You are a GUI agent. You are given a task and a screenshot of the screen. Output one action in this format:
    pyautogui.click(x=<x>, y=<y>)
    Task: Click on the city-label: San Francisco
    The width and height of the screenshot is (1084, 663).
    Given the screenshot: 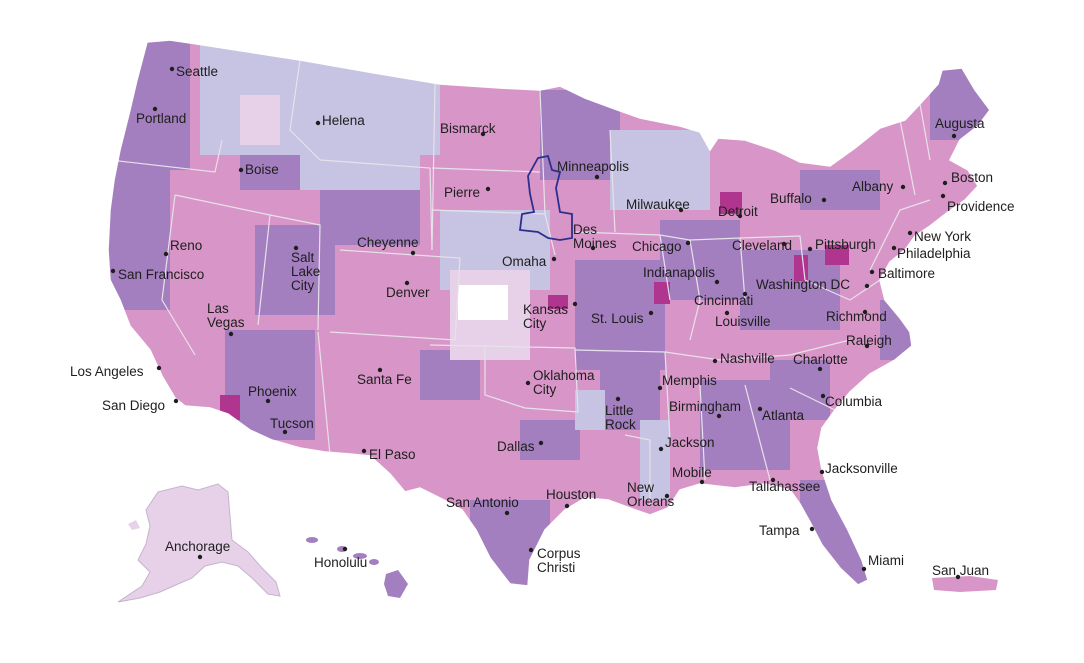 What is the action you would take?
    pyautogui.click(x=161, y=274)
    